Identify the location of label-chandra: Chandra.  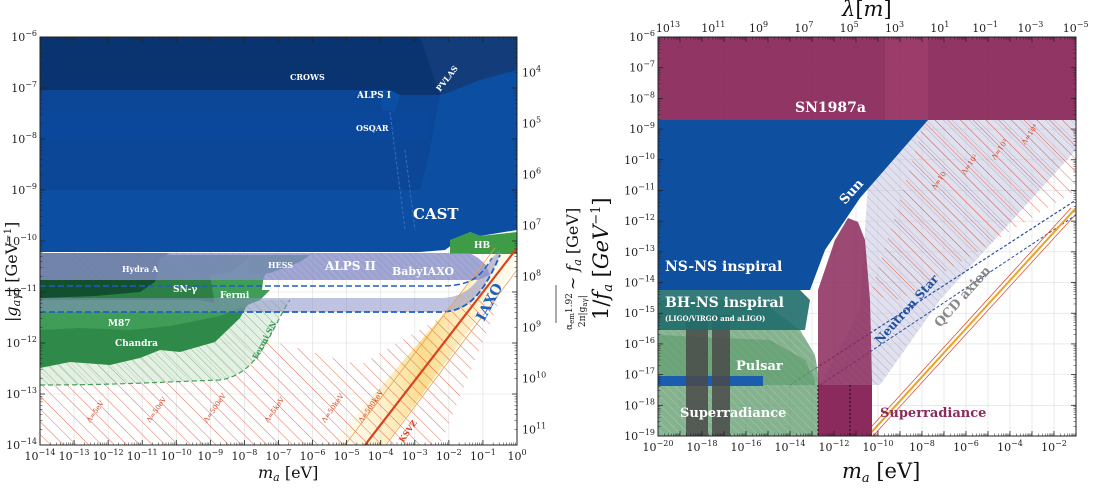
(136, 344).